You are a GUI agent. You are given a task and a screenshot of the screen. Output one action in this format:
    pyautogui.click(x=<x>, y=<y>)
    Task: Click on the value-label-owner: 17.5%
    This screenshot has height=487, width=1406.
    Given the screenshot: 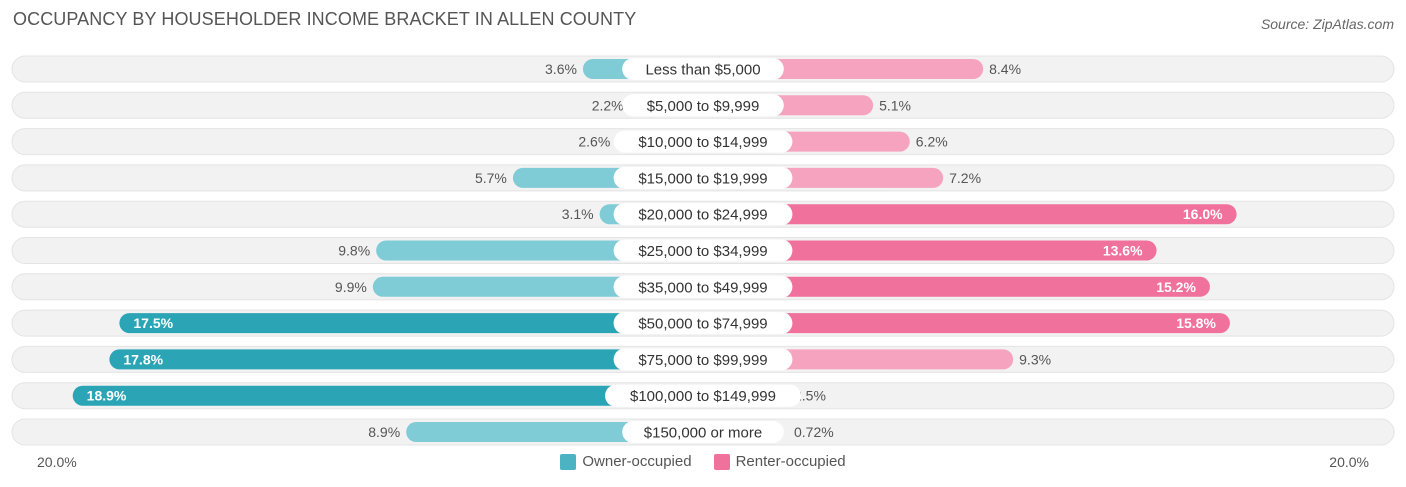 What is the action you would take?
    pyautogui.click(x=153, y=323)
    